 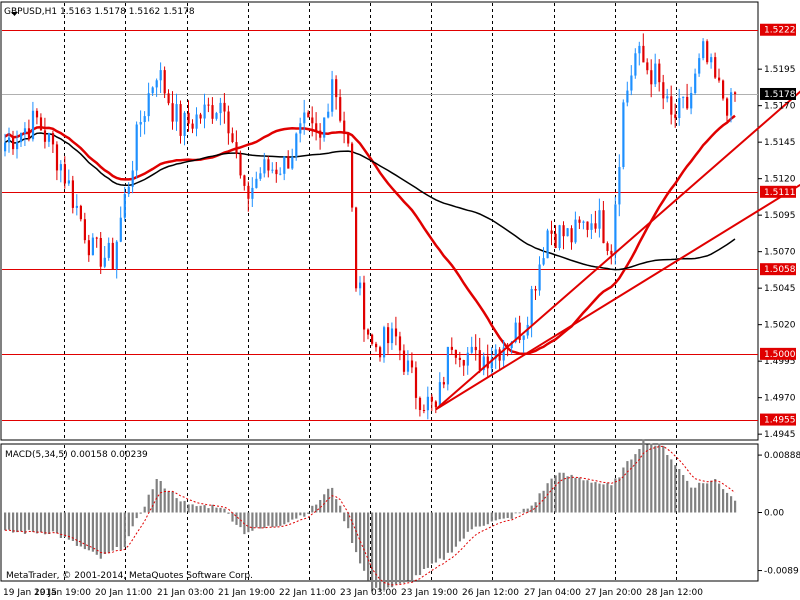 I want to click on x-tick-label: 23 Jan 19:00, so click(x=429, y=593).